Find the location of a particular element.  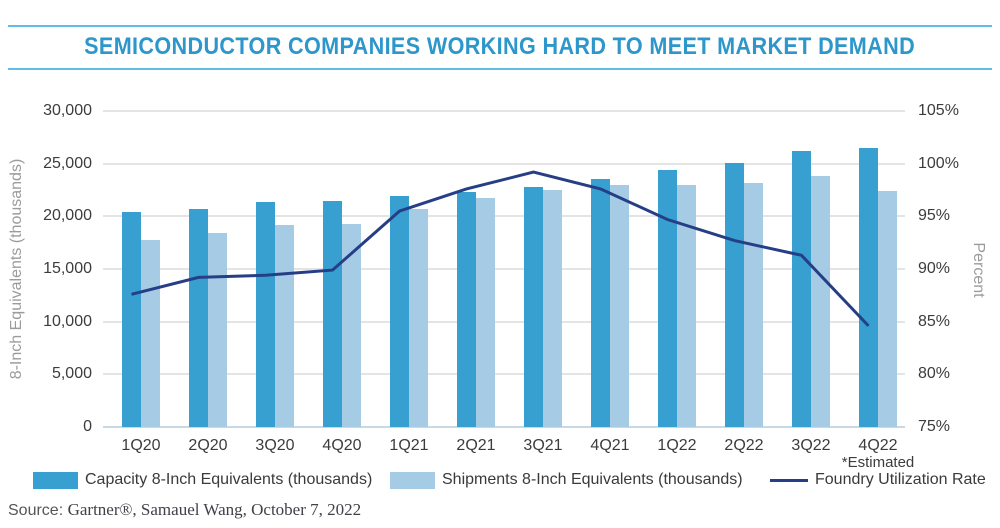

shipments-swatch-icon is located at coordinates (412, 480).